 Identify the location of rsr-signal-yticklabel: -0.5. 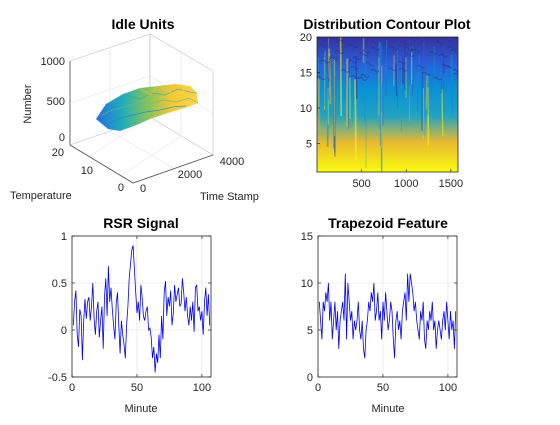
(57, 378).